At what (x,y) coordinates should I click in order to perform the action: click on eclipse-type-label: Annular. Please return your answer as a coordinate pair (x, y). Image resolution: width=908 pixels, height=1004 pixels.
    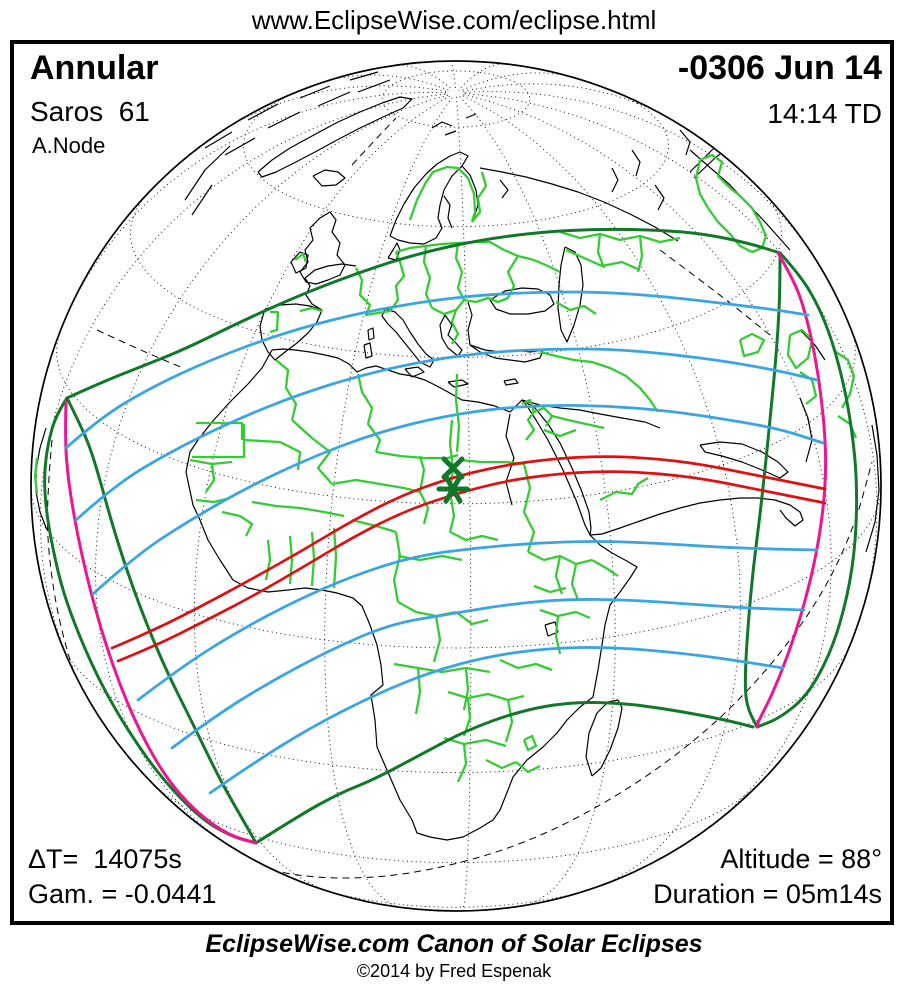
    Looking at the image, I should click on (94, 68).